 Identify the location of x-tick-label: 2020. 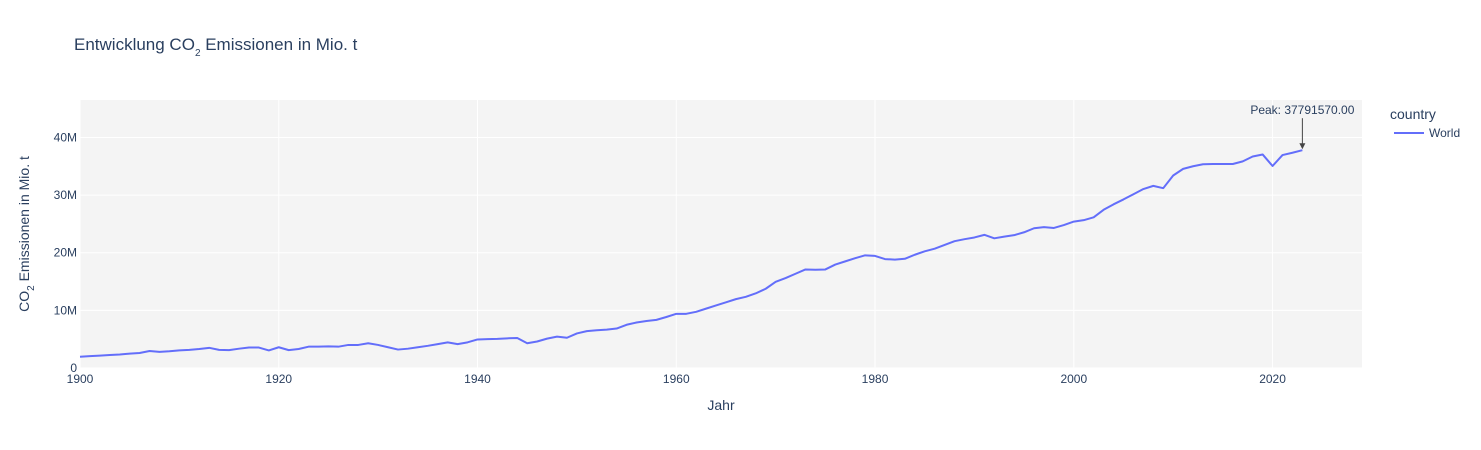
(1272, 379).